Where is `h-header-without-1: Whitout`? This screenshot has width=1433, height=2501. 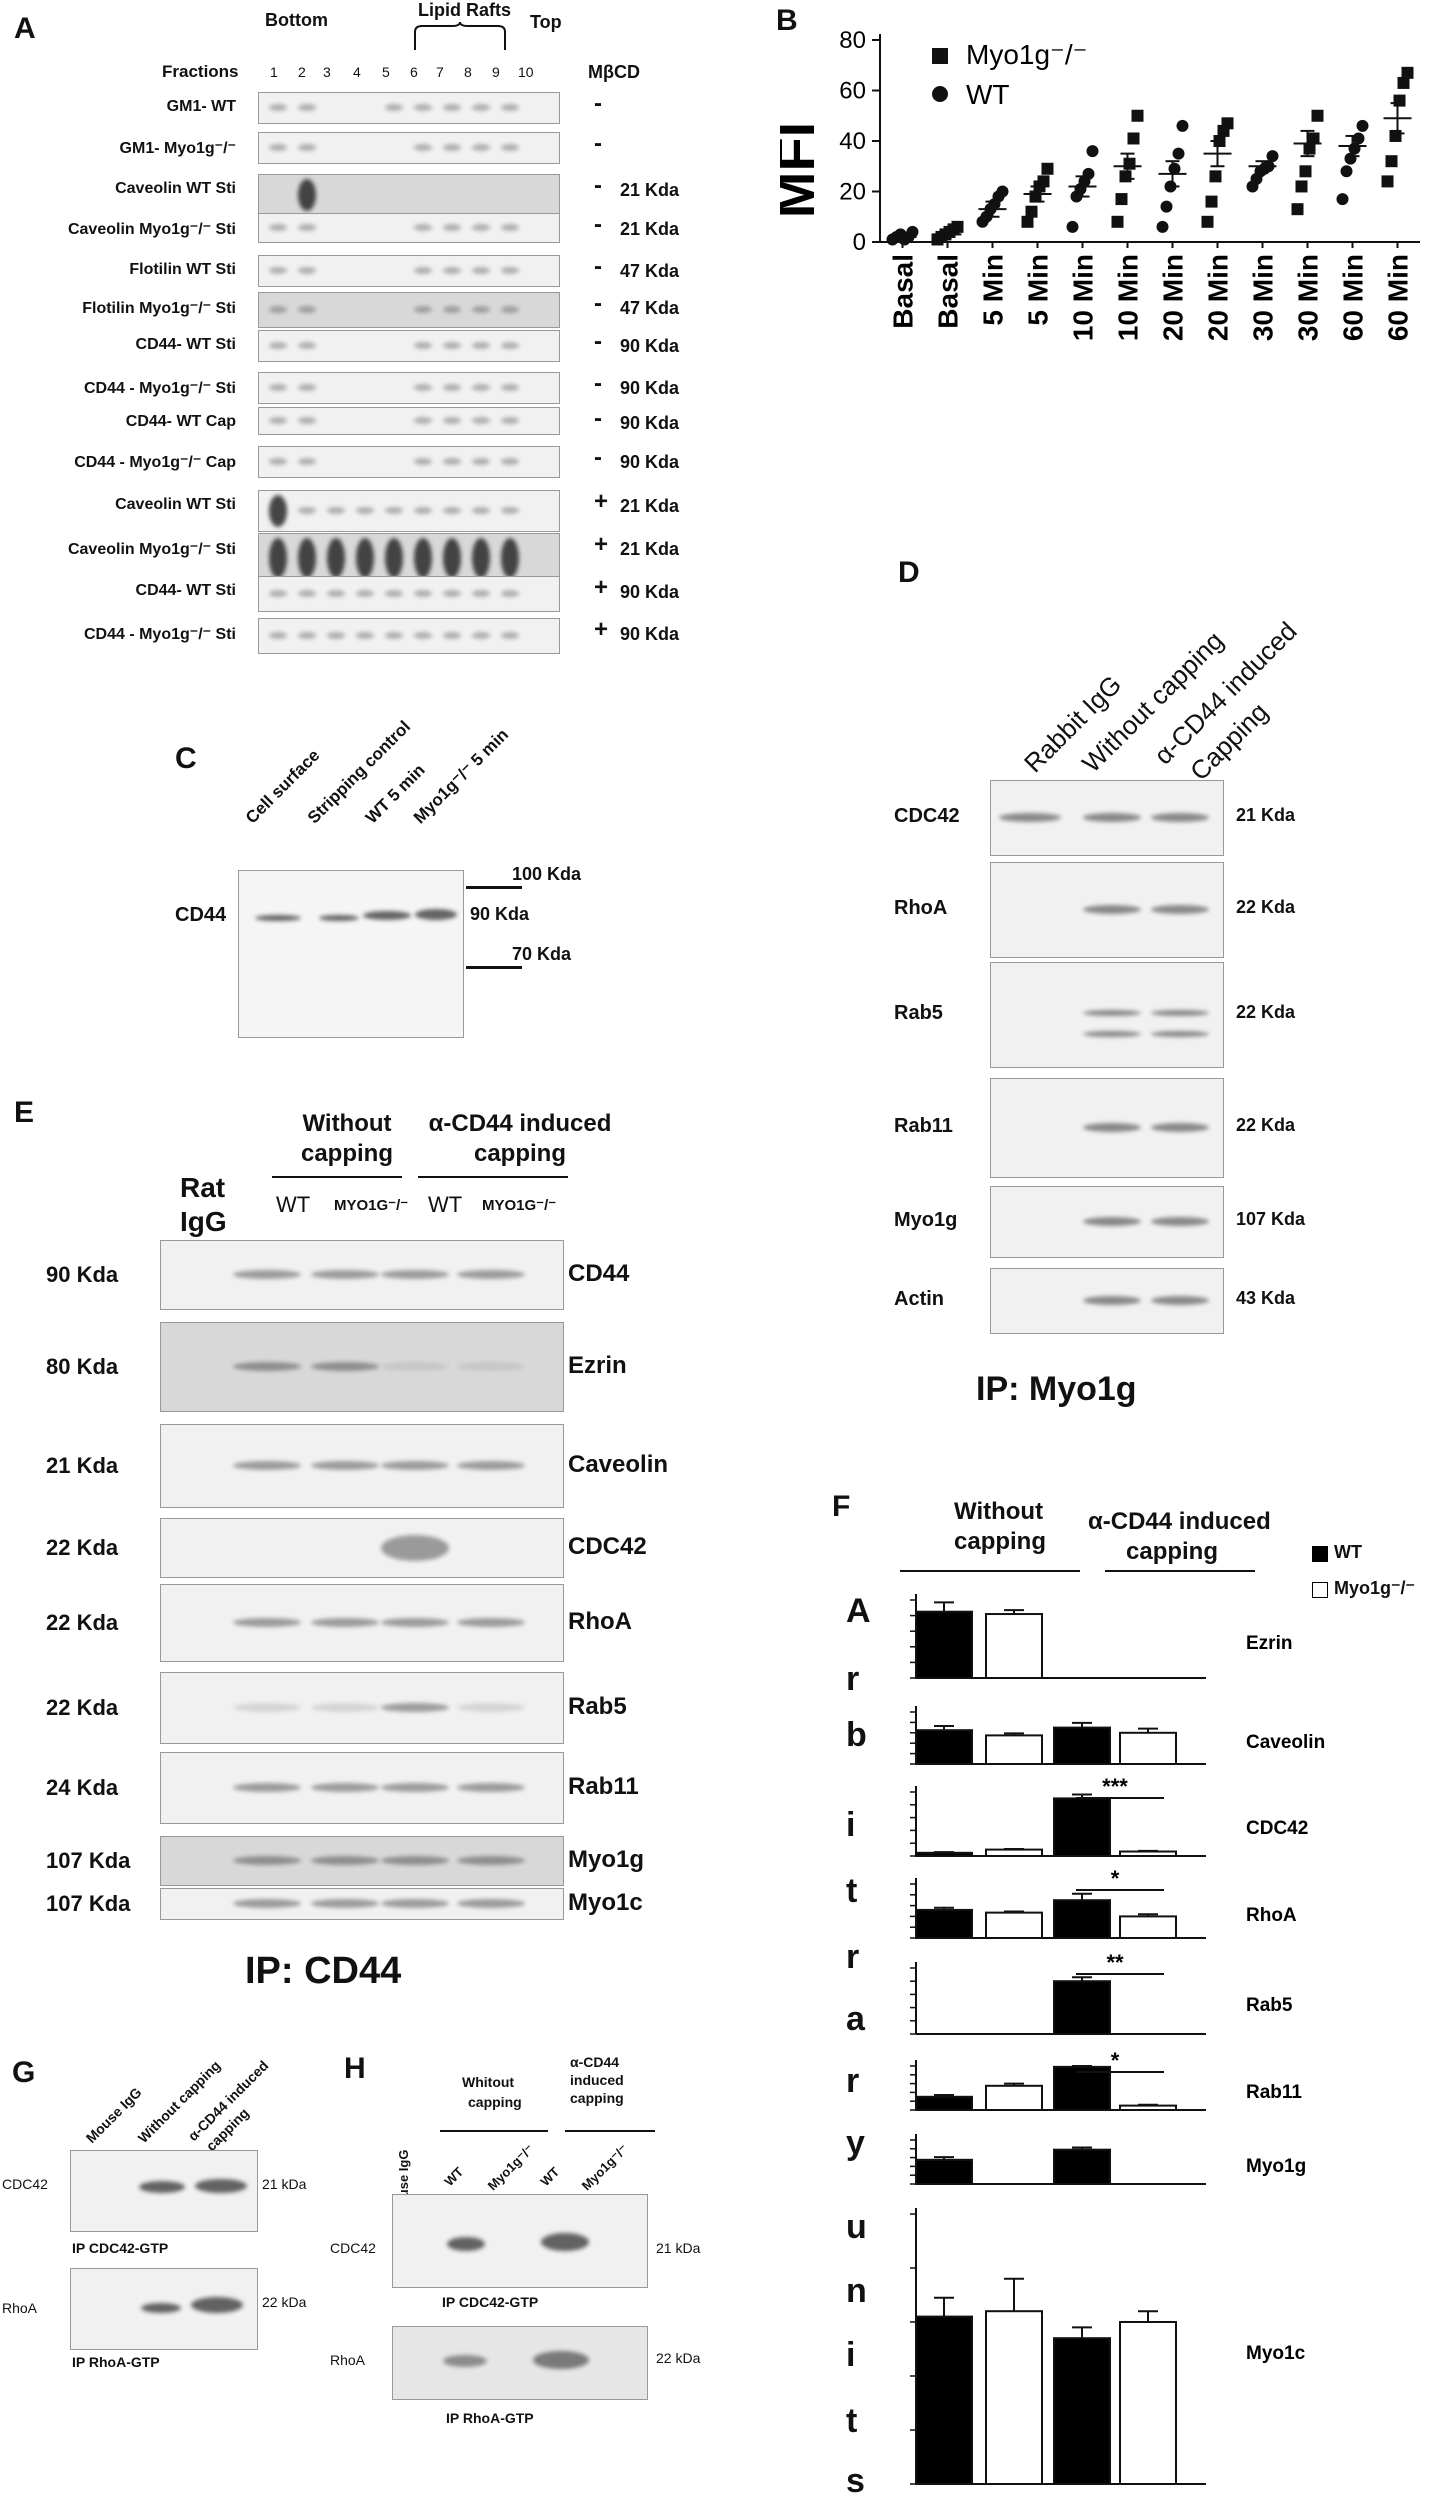
h-header-without-1: Whitout is located at coordinates (488, 2082).